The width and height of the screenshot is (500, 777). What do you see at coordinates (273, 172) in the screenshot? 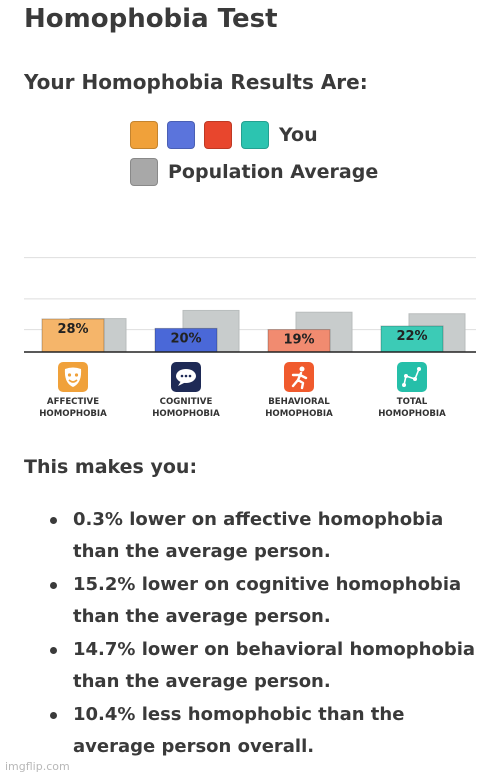
I see `legend-population-label: Population Average` at bounding box center [273, 172].